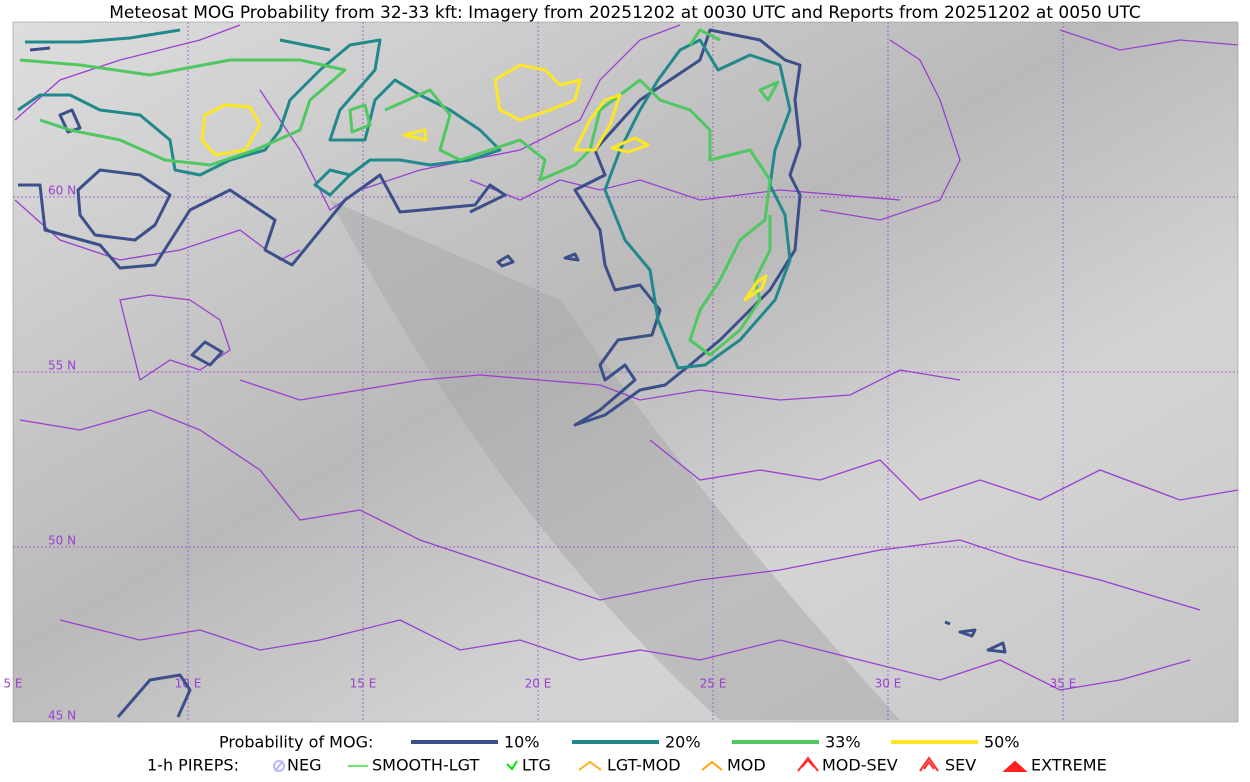  What do you see at coordinates (1069, 765) in the screenshot?
I see `legend-label: EXTREME` at bounding box center [1069, 765].